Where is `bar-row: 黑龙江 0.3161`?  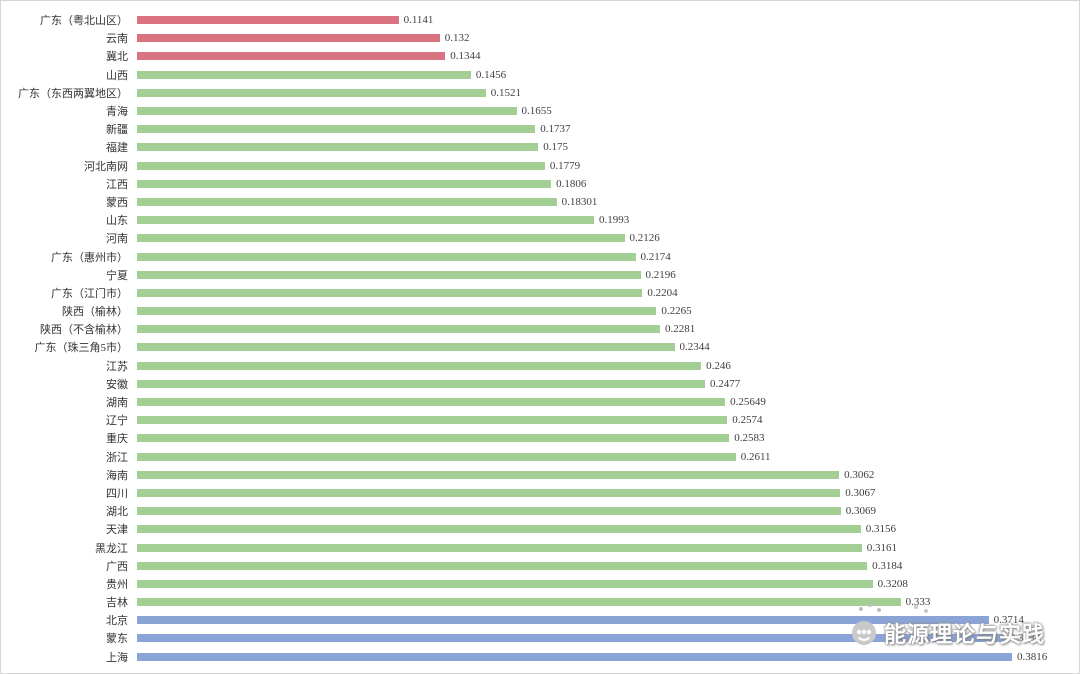 bar-row: 黑龙江 0.3161 is located at coordinates (540, 547).